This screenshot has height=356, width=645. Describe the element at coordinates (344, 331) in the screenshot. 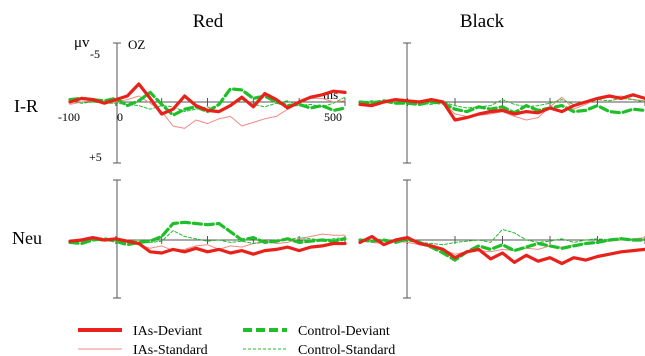

I see `legend-label-control-deviant: Control-Deviant` at that location.